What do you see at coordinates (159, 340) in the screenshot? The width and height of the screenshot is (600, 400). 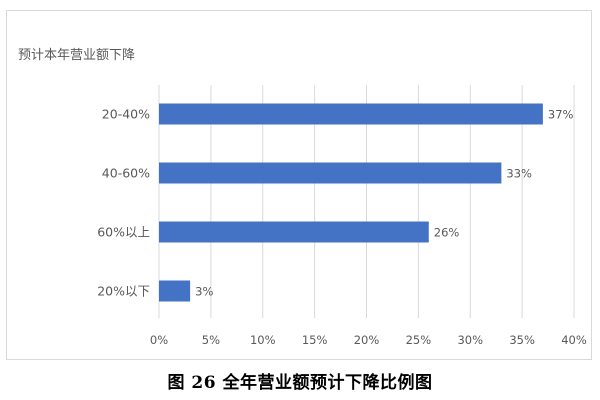 I see `x-tick-label: 0%` at bounding box center [159, 340].